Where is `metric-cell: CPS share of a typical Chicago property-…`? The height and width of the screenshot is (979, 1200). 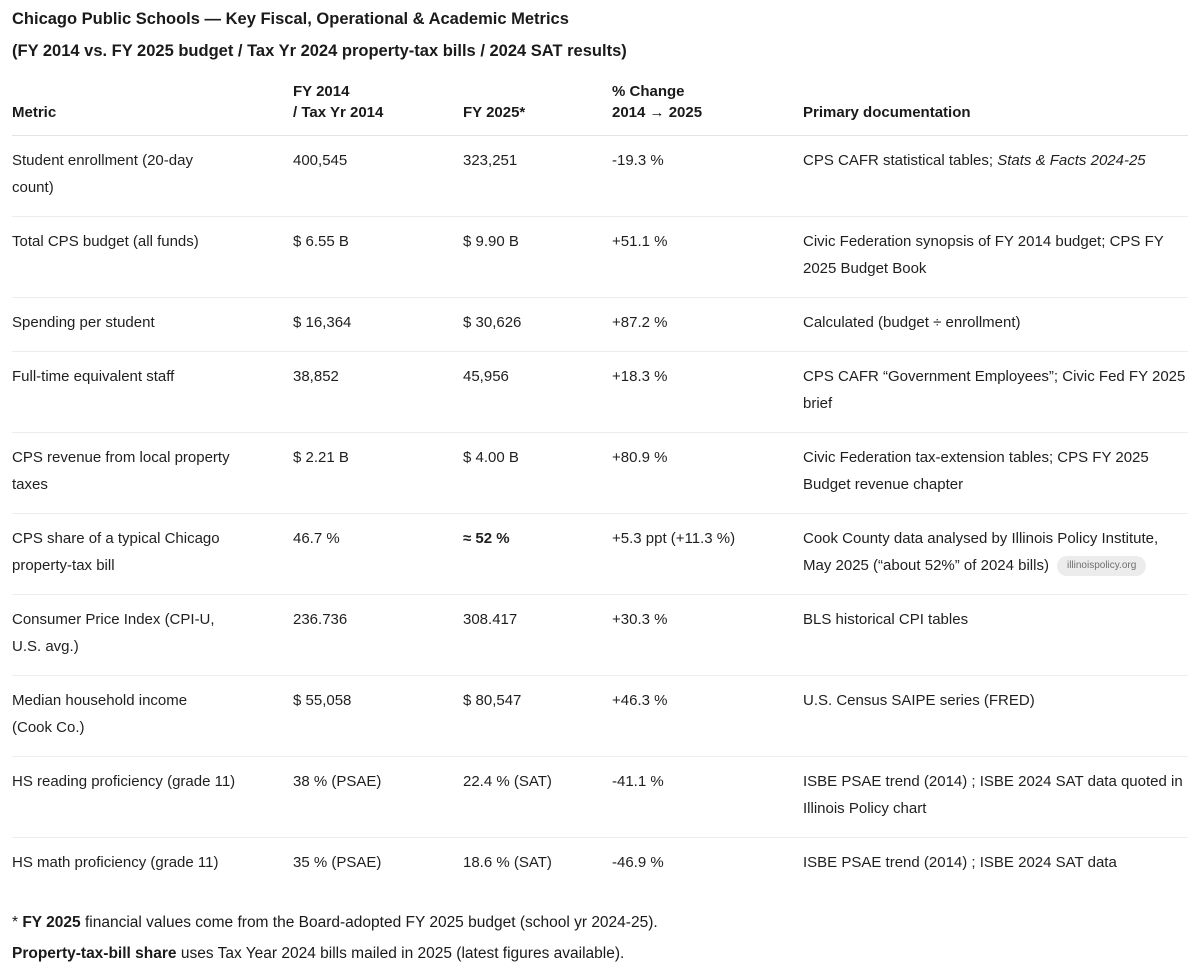 metric-cell: CPS share of a typical Chicago property-… is located at coordinates (152, 554).